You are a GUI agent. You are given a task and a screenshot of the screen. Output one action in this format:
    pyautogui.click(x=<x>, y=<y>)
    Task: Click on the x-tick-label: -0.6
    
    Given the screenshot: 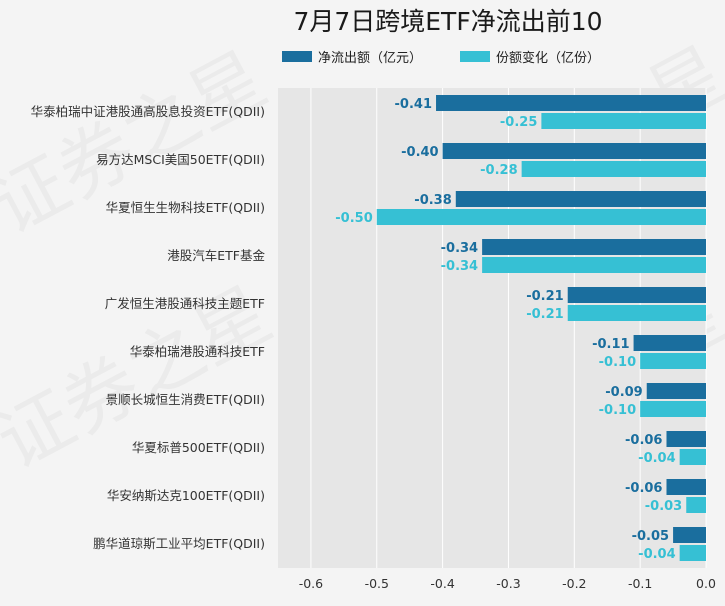 What is the action you would take?
    pyautogui.click(x=311, y=583)
    